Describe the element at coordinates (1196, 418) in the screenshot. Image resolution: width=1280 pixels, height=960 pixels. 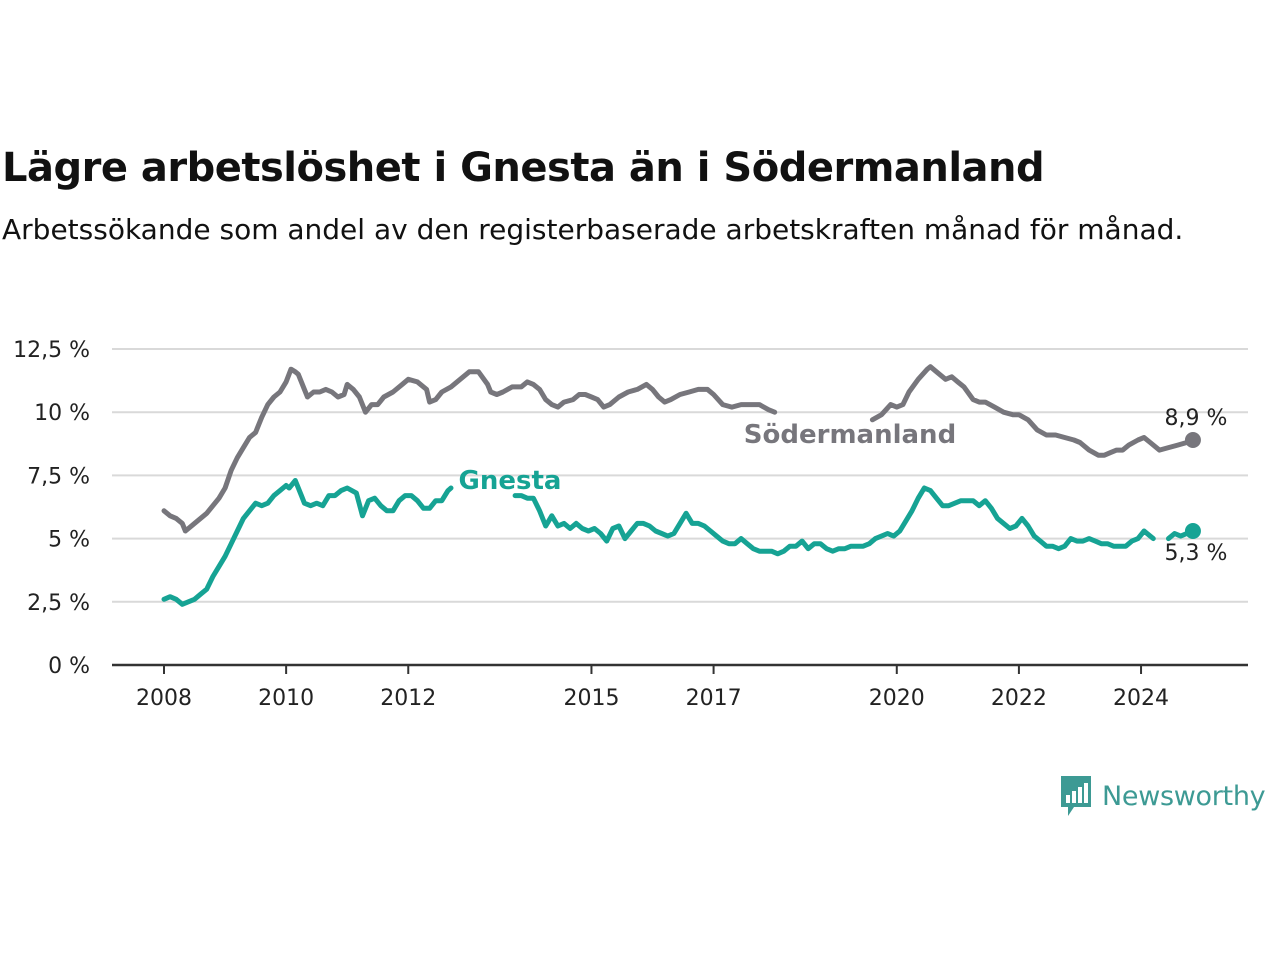
I see `end-value-label-sodermanland: 8,9 %` at that location.